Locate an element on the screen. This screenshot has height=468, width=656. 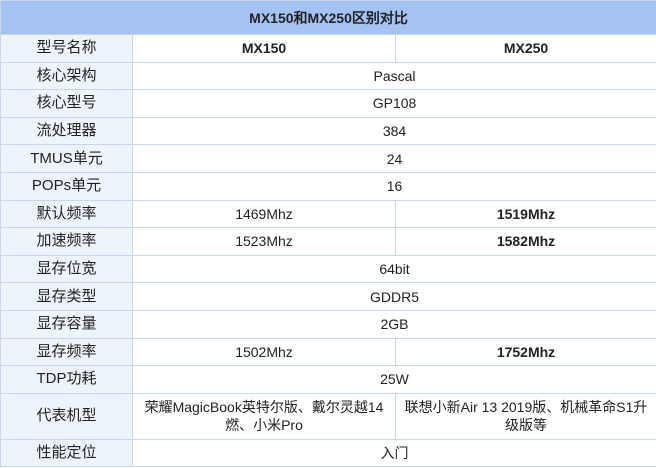
shared-value: GP108 is located at coordinates (393, 103).